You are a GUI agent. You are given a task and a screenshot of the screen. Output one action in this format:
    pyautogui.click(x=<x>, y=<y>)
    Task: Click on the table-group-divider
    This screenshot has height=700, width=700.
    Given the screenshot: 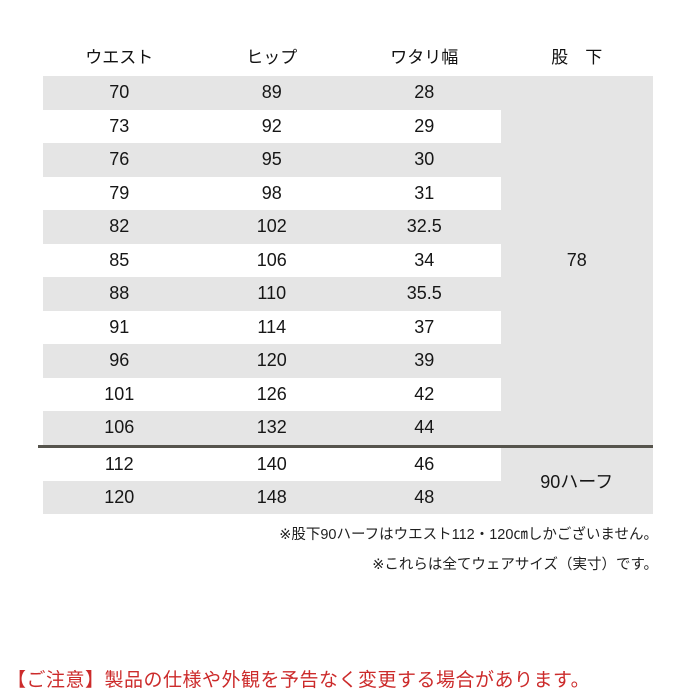 What is the action you would take?
    pyautogui.click(x=345, y=446)
    